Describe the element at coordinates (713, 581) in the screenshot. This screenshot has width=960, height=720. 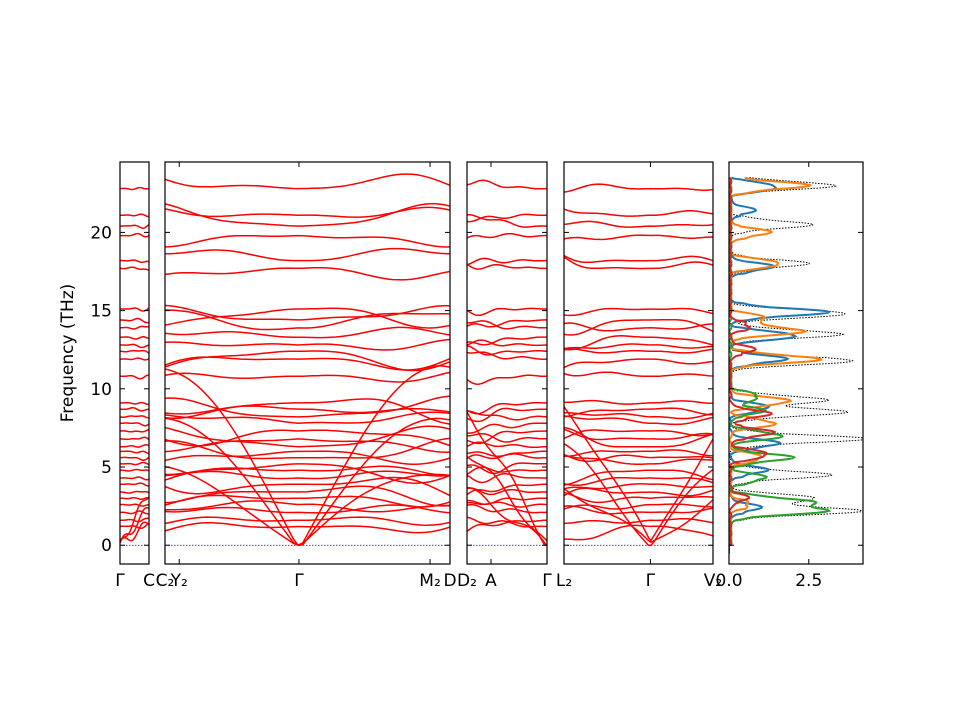
I see `x-tick-label: V₂` at that location.